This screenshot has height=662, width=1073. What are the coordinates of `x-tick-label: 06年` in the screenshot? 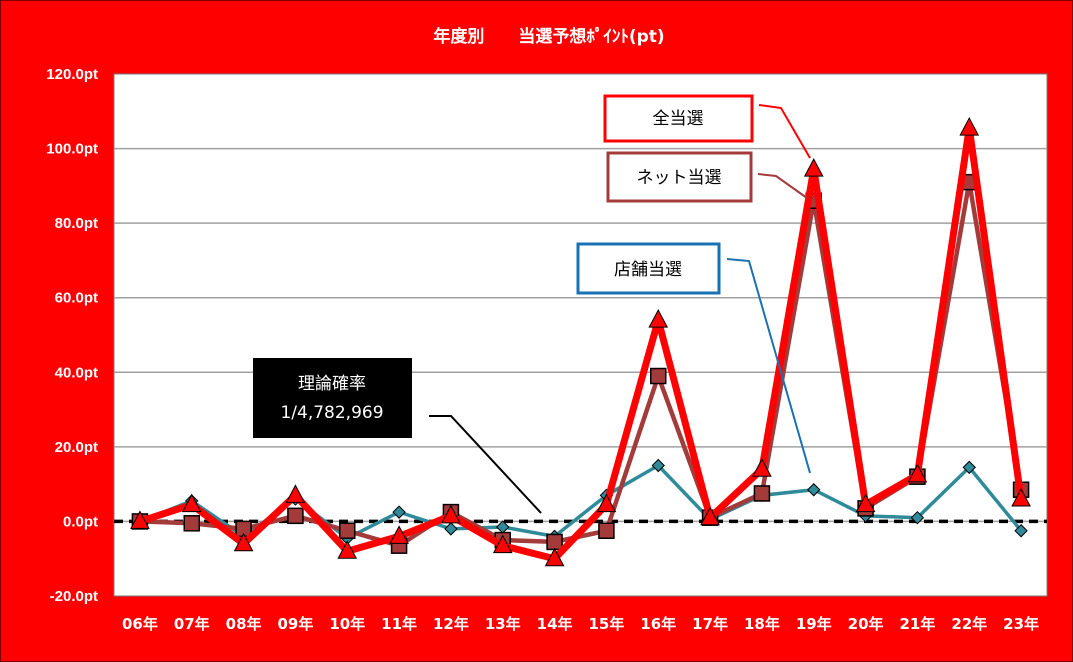 It's located at (140, 624).